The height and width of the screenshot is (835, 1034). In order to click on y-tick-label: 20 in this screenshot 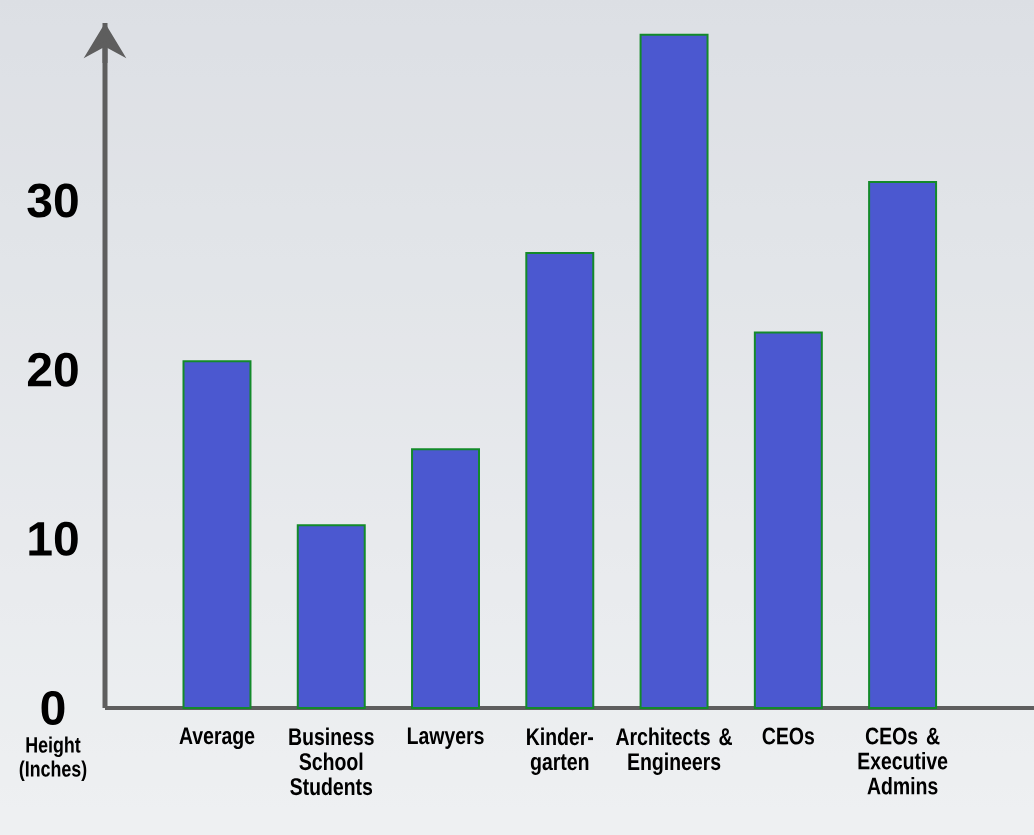, I will do `click(52, 369)`.